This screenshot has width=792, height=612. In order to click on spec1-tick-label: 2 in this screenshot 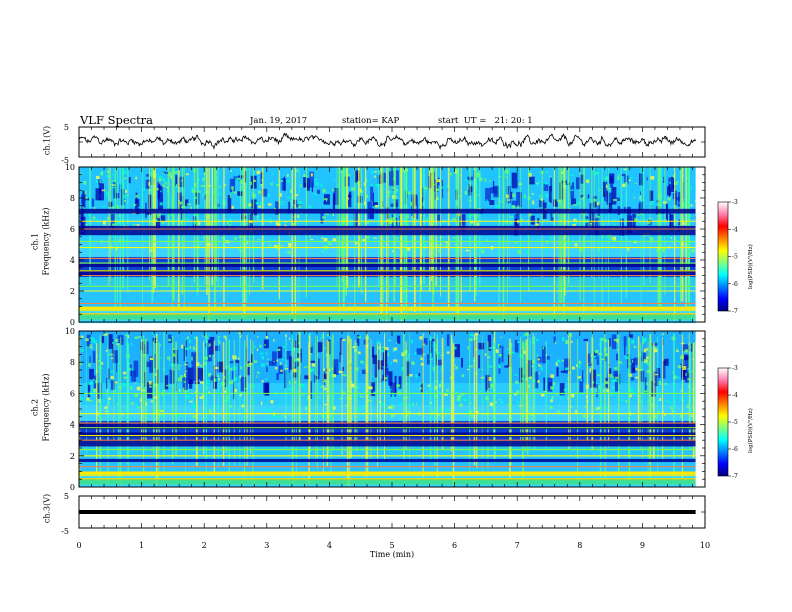, I will do `click(72, 291)`.